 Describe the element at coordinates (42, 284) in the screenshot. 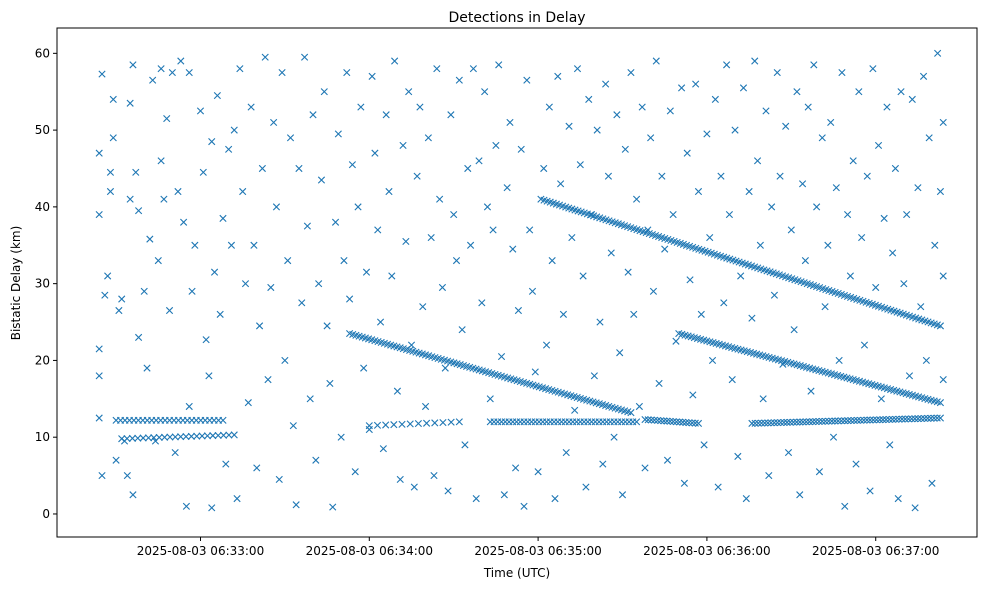

I see `y-tick-label: 30` at that location.